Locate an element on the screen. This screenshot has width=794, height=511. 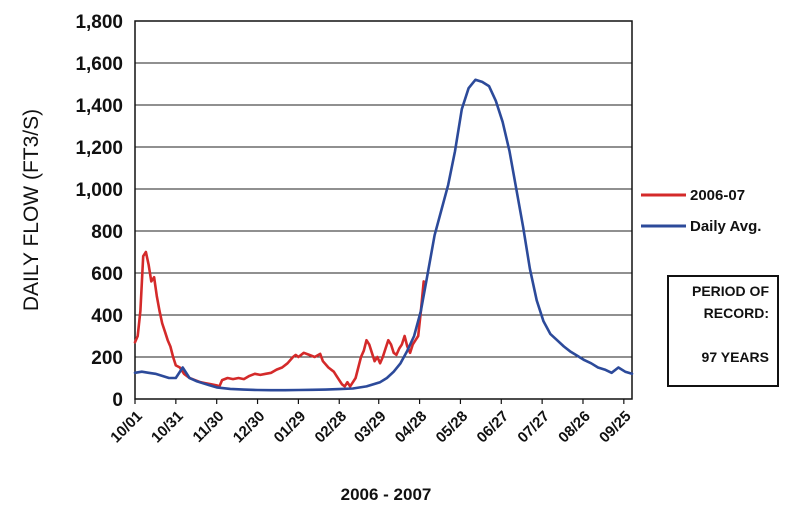
annotation-frame is located at coordinates (723, 331).